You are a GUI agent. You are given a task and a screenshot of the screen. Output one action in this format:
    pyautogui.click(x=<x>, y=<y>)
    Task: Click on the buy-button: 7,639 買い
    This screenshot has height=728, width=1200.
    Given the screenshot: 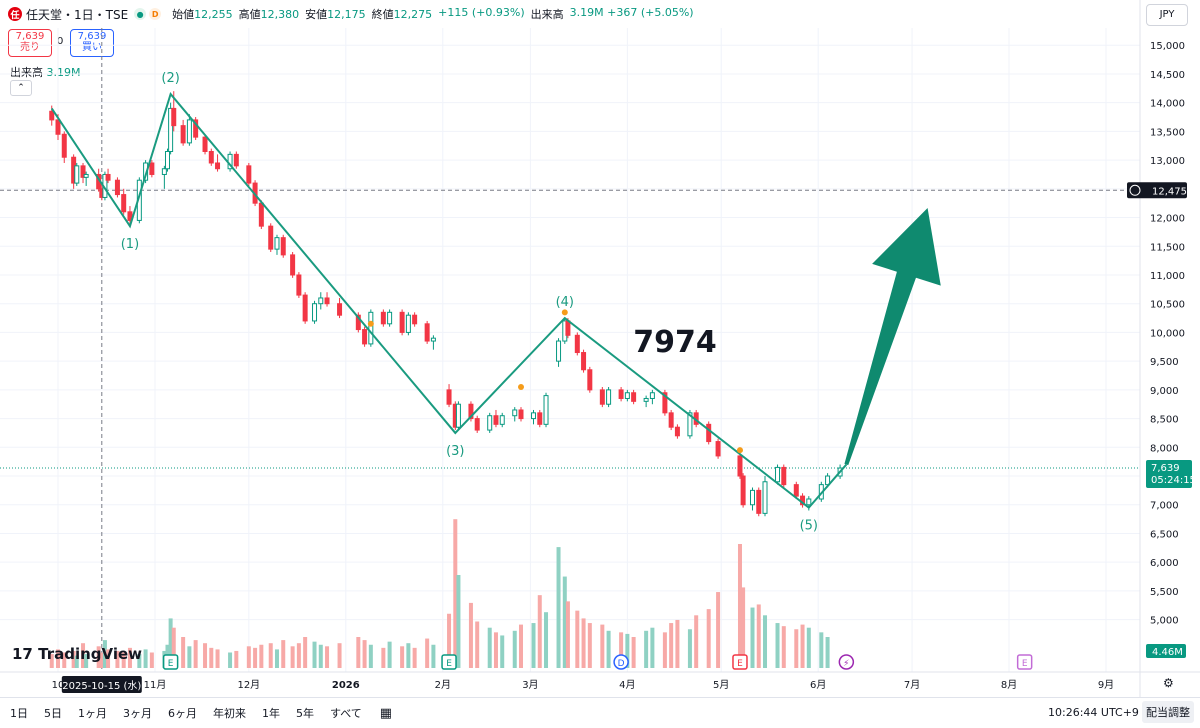 What is the action you would take?
    pyautogui.click(x=92, y=43)
    